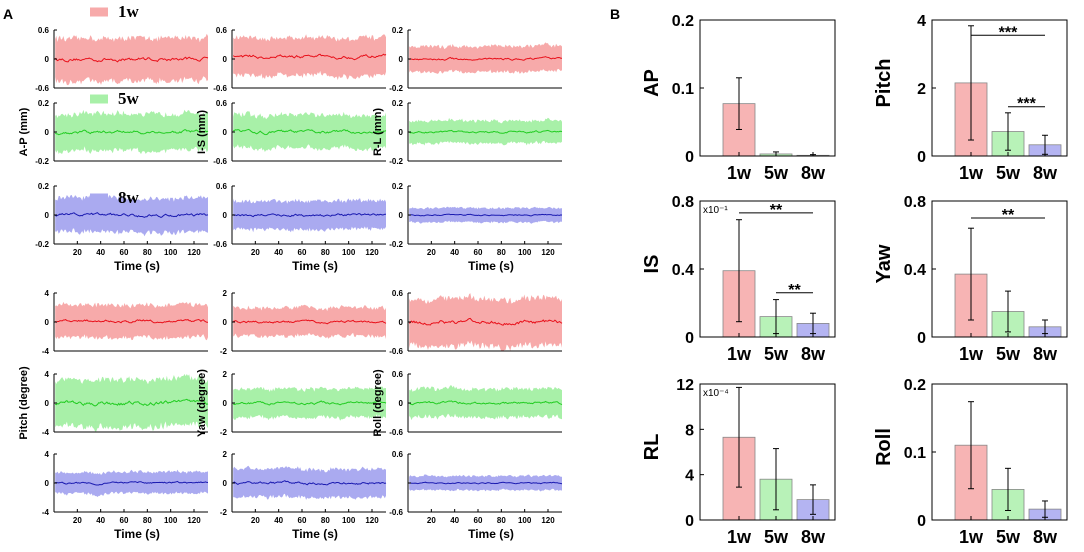 The image size is (1084, 552). What do you see at coordinates (921, 89) in the screenshot?
I see `y-tick-label: 2` at bounding box center [921, 89].